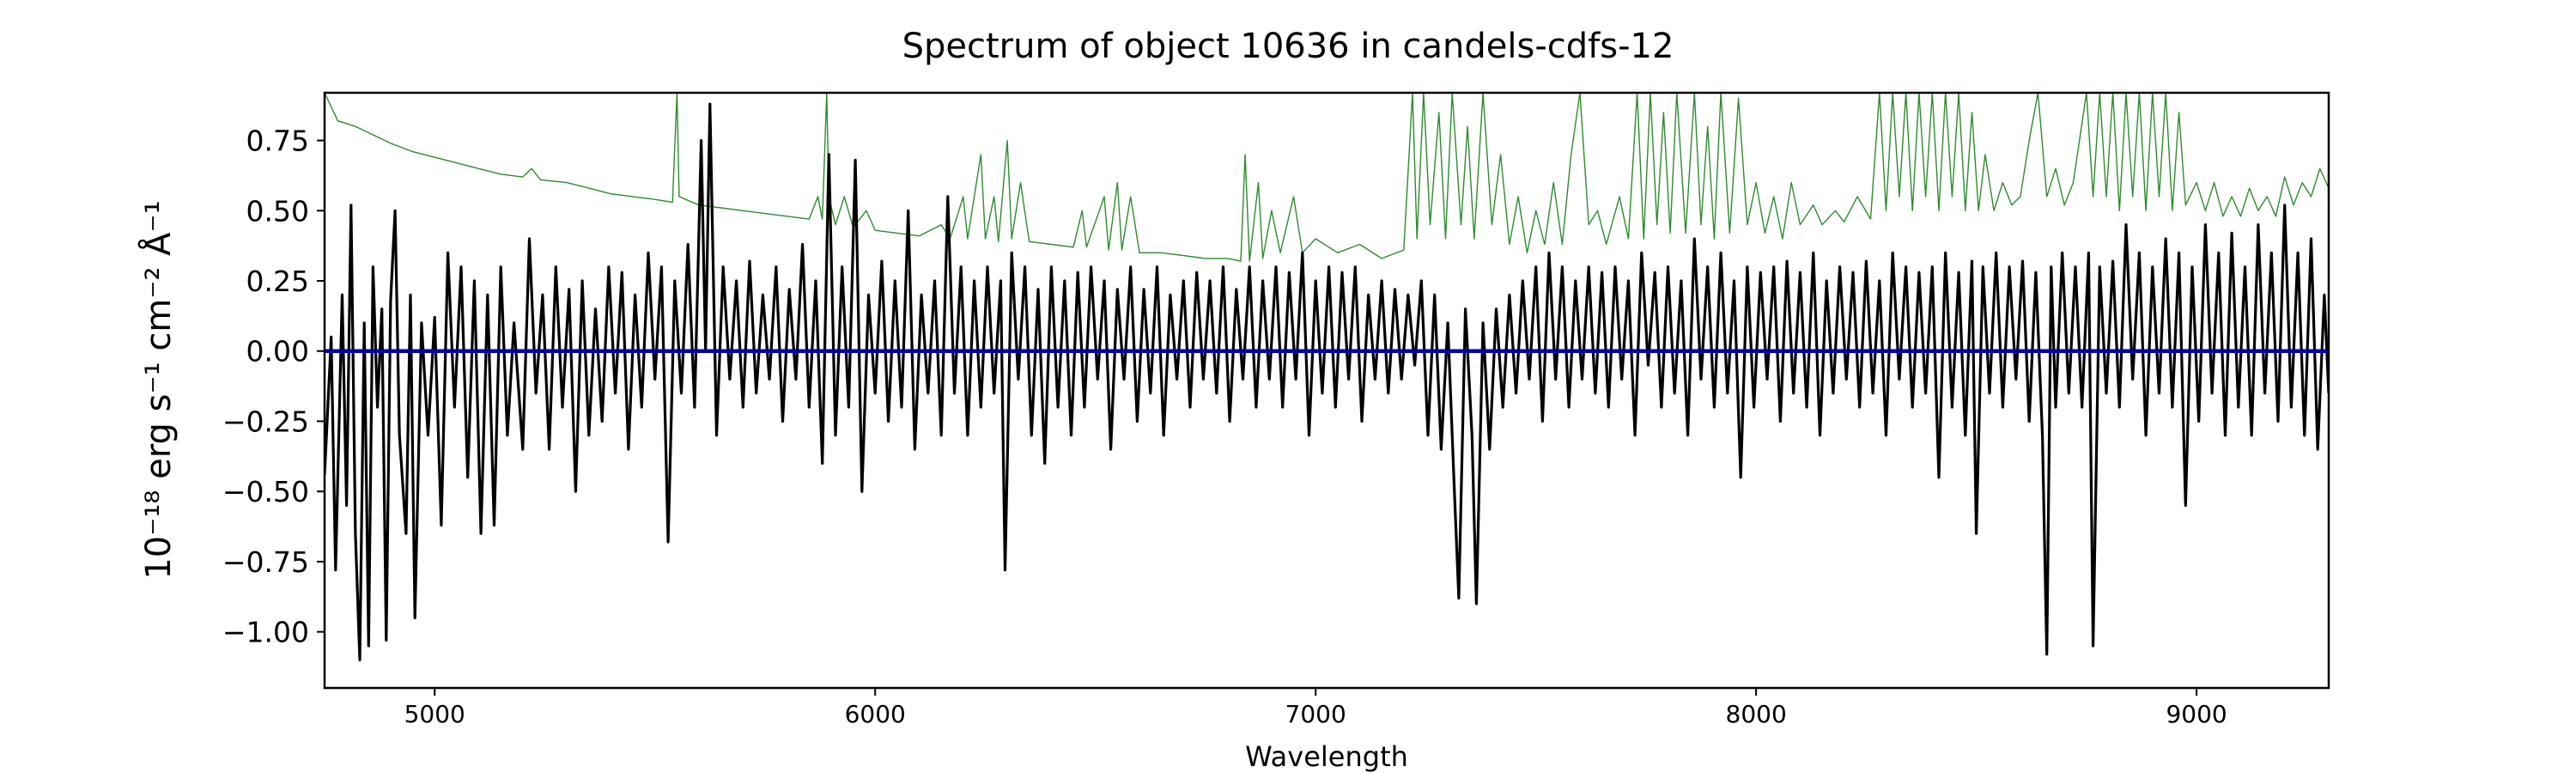 This screenshot has height=773, width=2576. I want to click on y-tick-label: −0.25, so click(265, 421).